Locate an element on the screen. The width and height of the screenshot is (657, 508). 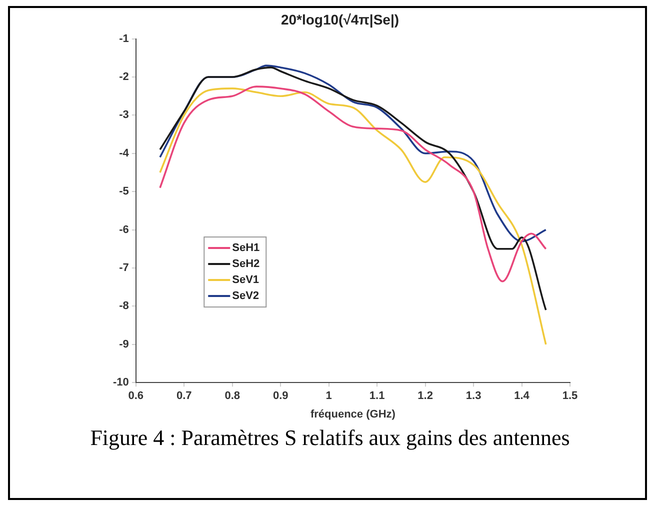
x-tick-label: 0.7 is located at coordinates (184, 396).